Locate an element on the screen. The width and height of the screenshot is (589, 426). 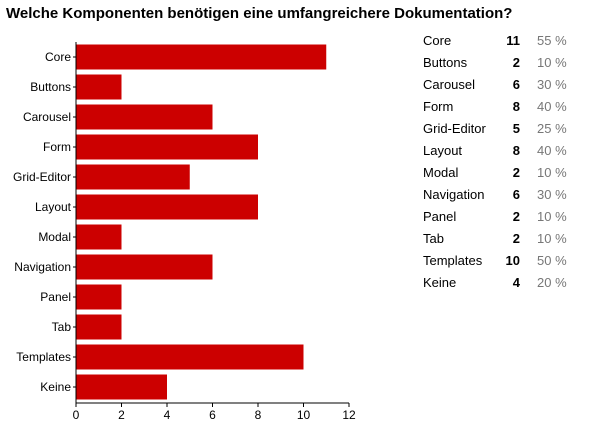
x-tick-label: 4 is located at coordinates (167, 415).